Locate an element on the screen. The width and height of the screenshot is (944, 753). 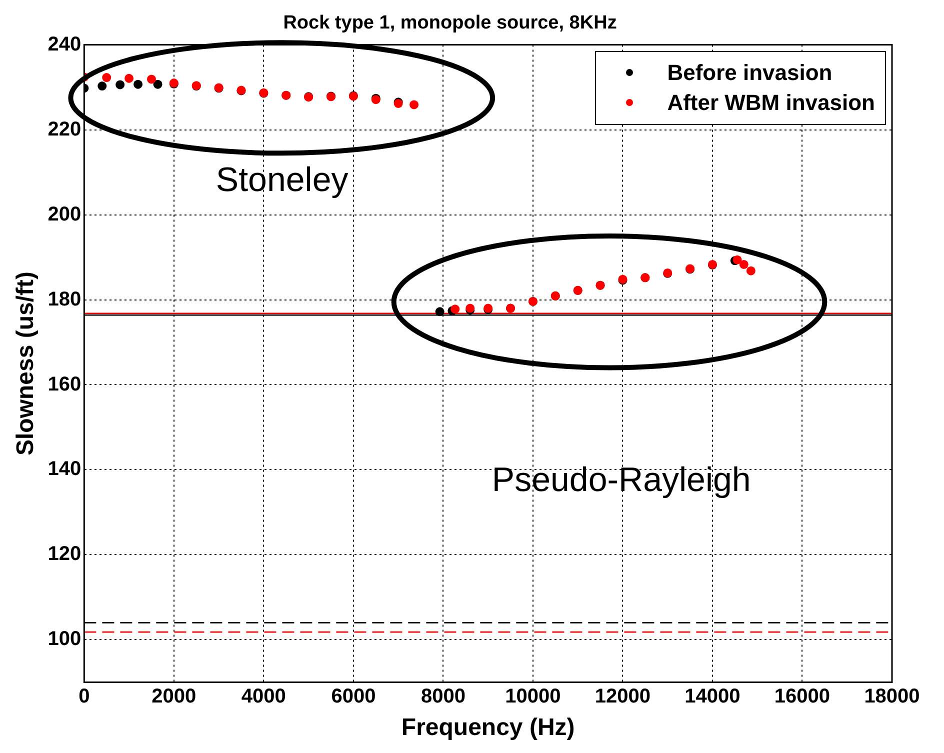
x-axis-title: Frequency (Hz) is located at coordinates (488, 728).